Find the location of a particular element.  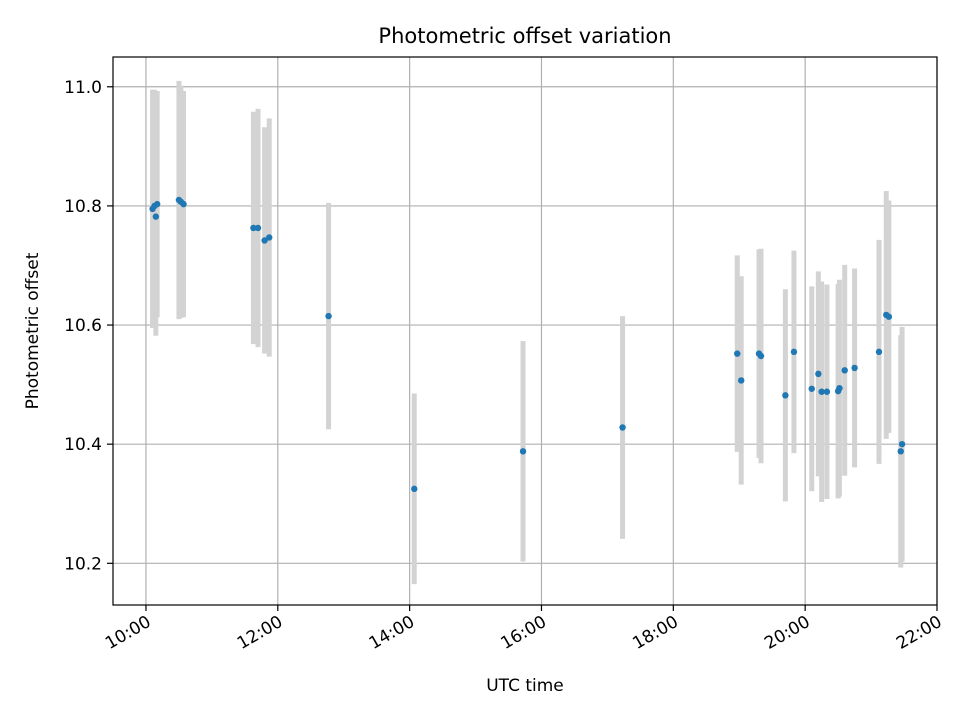

chart-title: Photometric offset variation is located at coordinates (524, 36).